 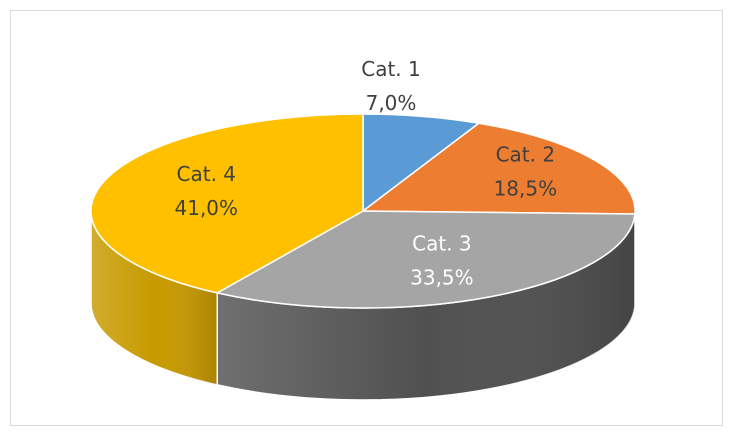 What do you see at coordinates (391, 103) in the screenshot?
I see `slice-percent-cat-1: 7,0%` at bounding box center [391, 103].